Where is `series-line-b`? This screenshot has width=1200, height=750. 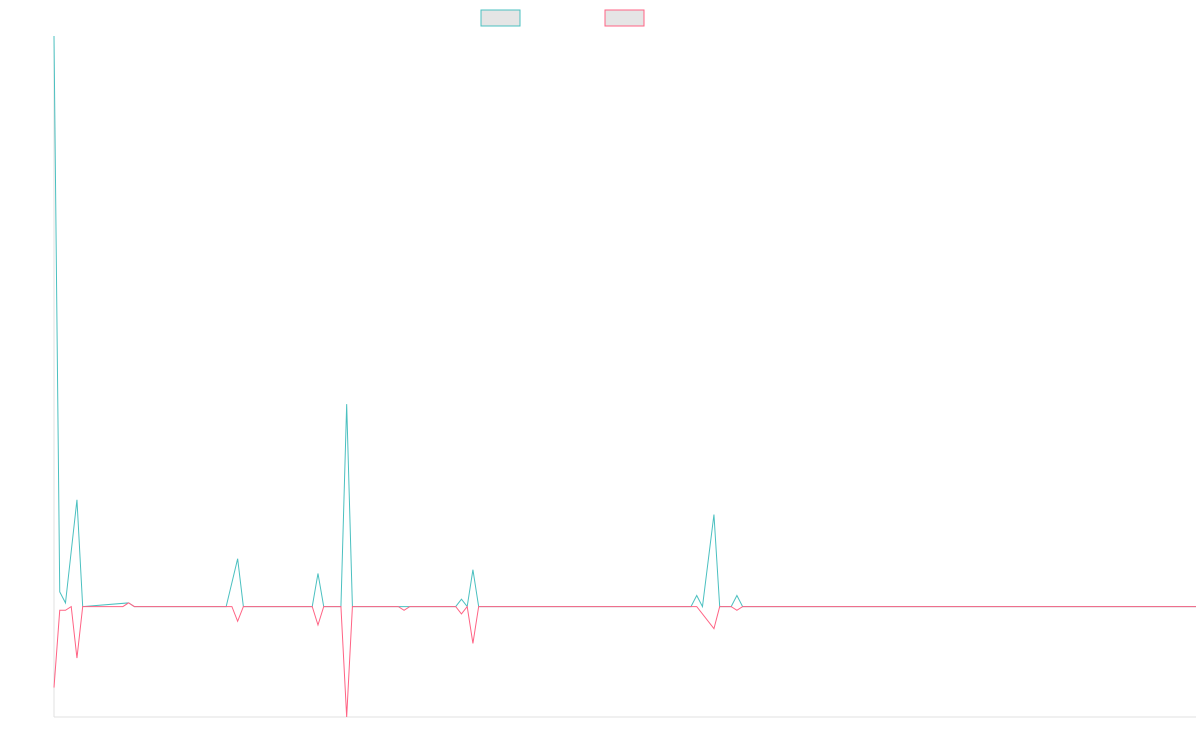
series-line-b is located at coordinates (624, 660).